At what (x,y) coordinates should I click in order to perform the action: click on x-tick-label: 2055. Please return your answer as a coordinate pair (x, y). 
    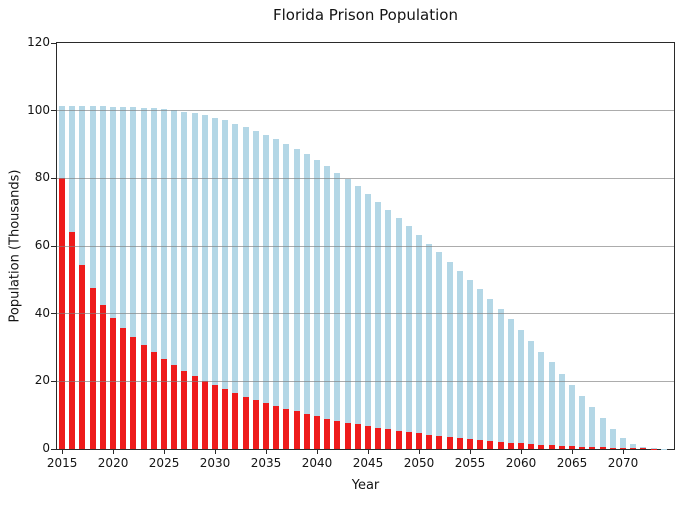
    Looking at the image, I should click on (470, 463).